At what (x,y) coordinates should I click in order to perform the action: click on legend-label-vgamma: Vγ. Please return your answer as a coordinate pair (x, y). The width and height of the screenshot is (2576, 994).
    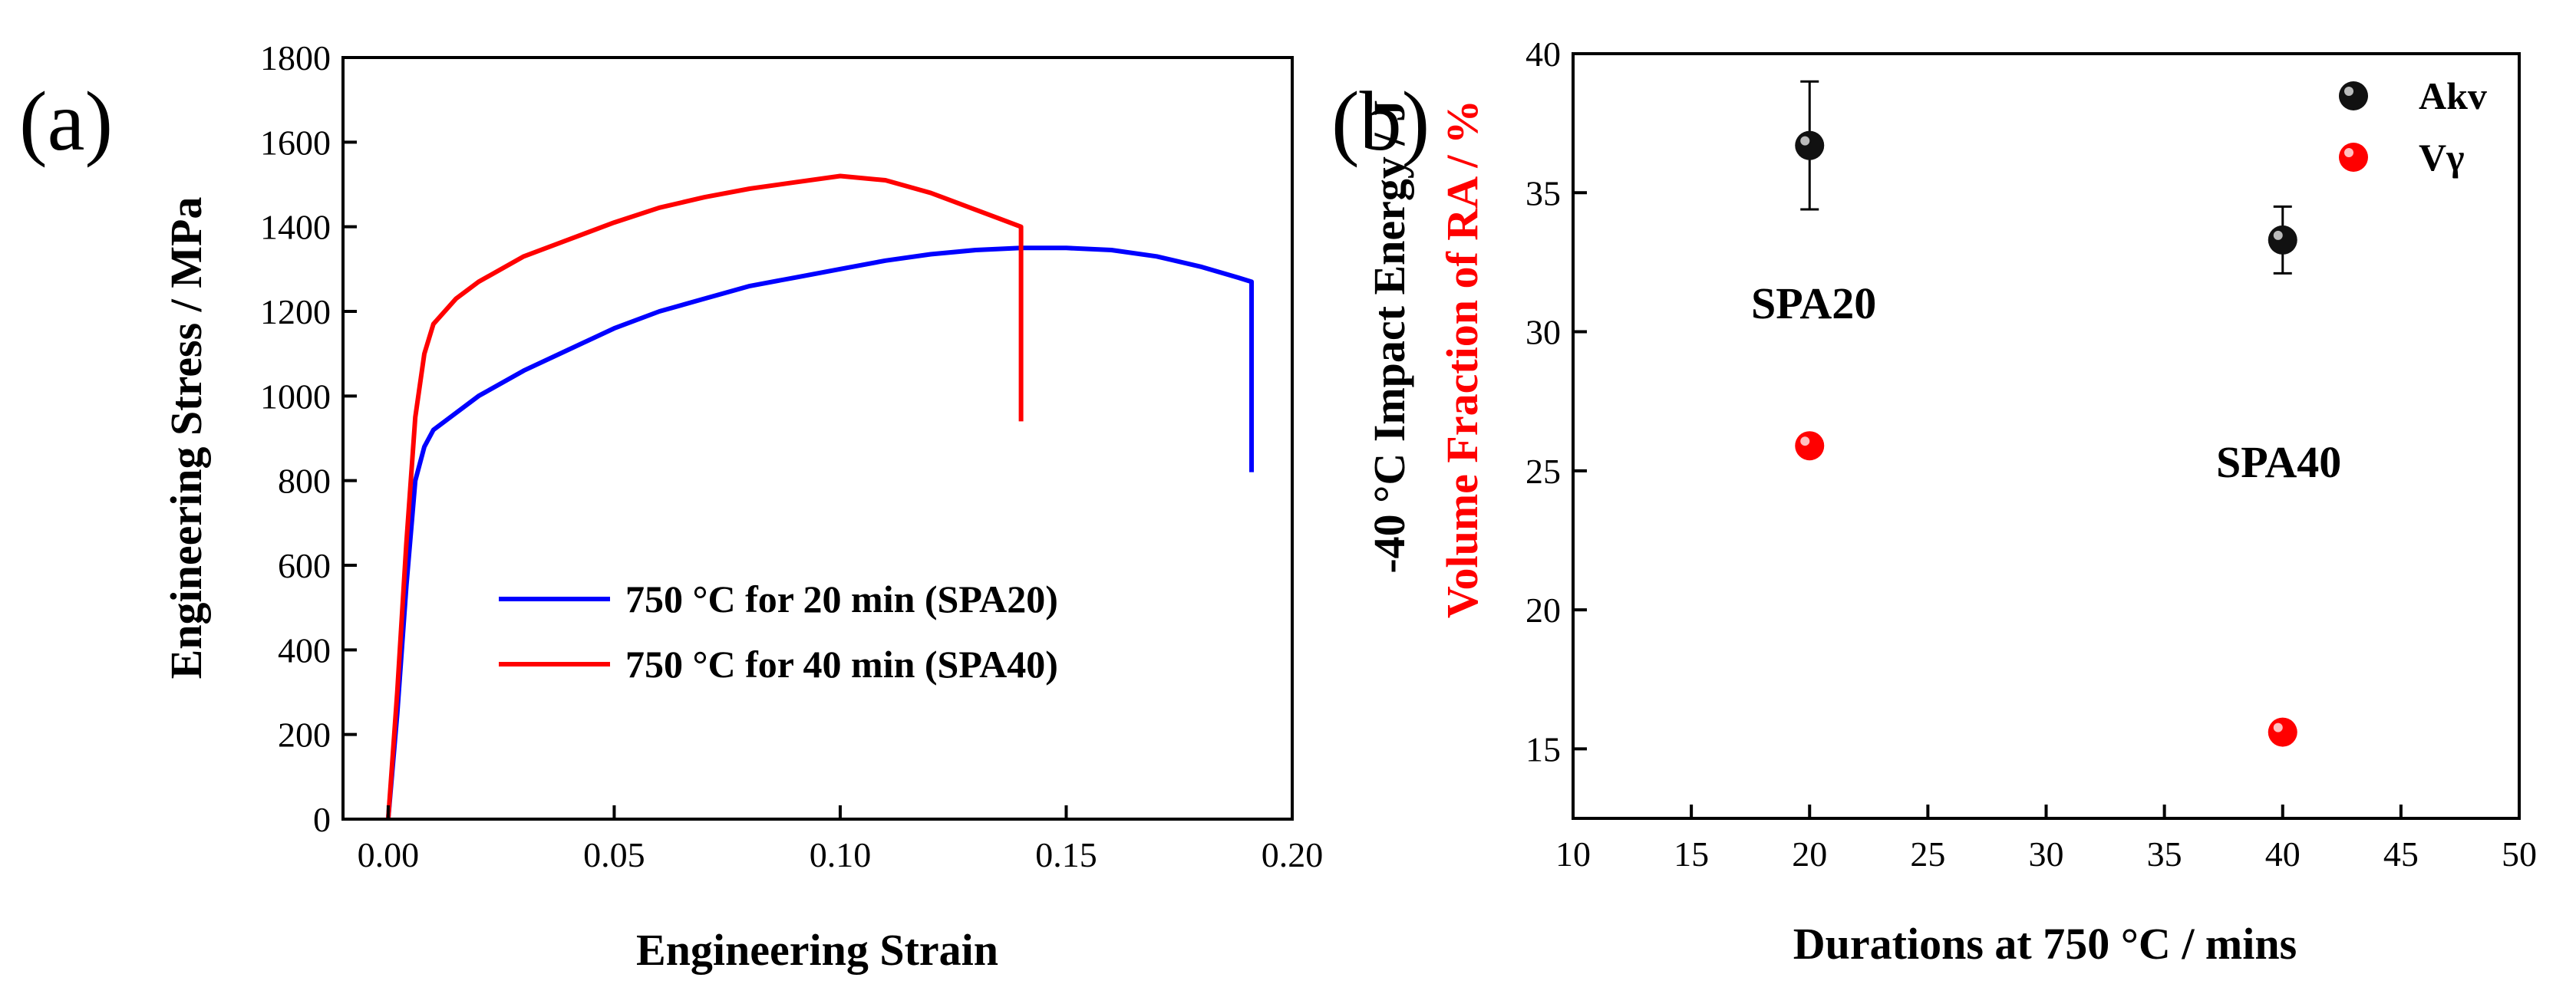
    Looking at the image, I should click on (2442, 157).